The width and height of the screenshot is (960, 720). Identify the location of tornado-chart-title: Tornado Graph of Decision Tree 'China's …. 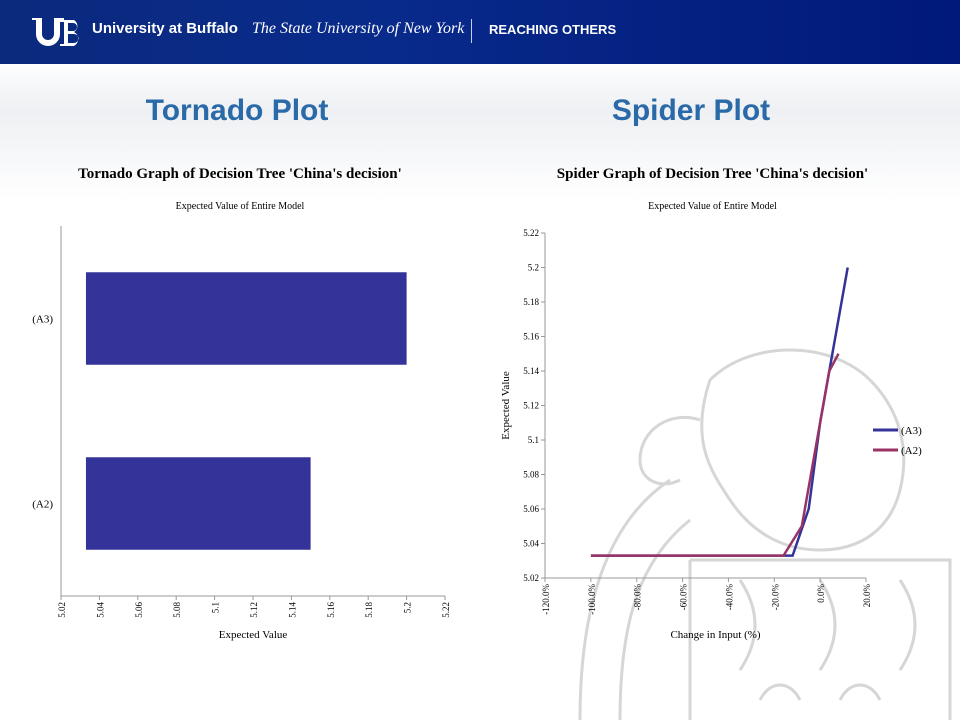
(240, 174).